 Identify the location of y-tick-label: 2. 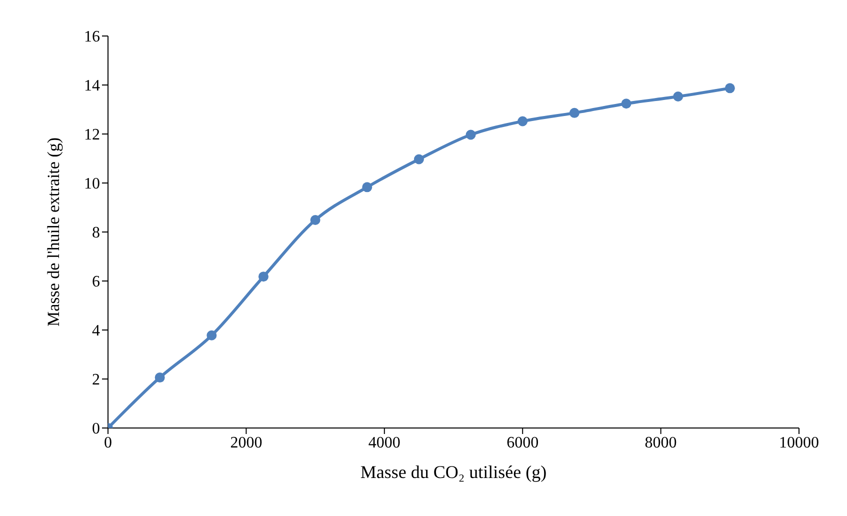
(96, 380).